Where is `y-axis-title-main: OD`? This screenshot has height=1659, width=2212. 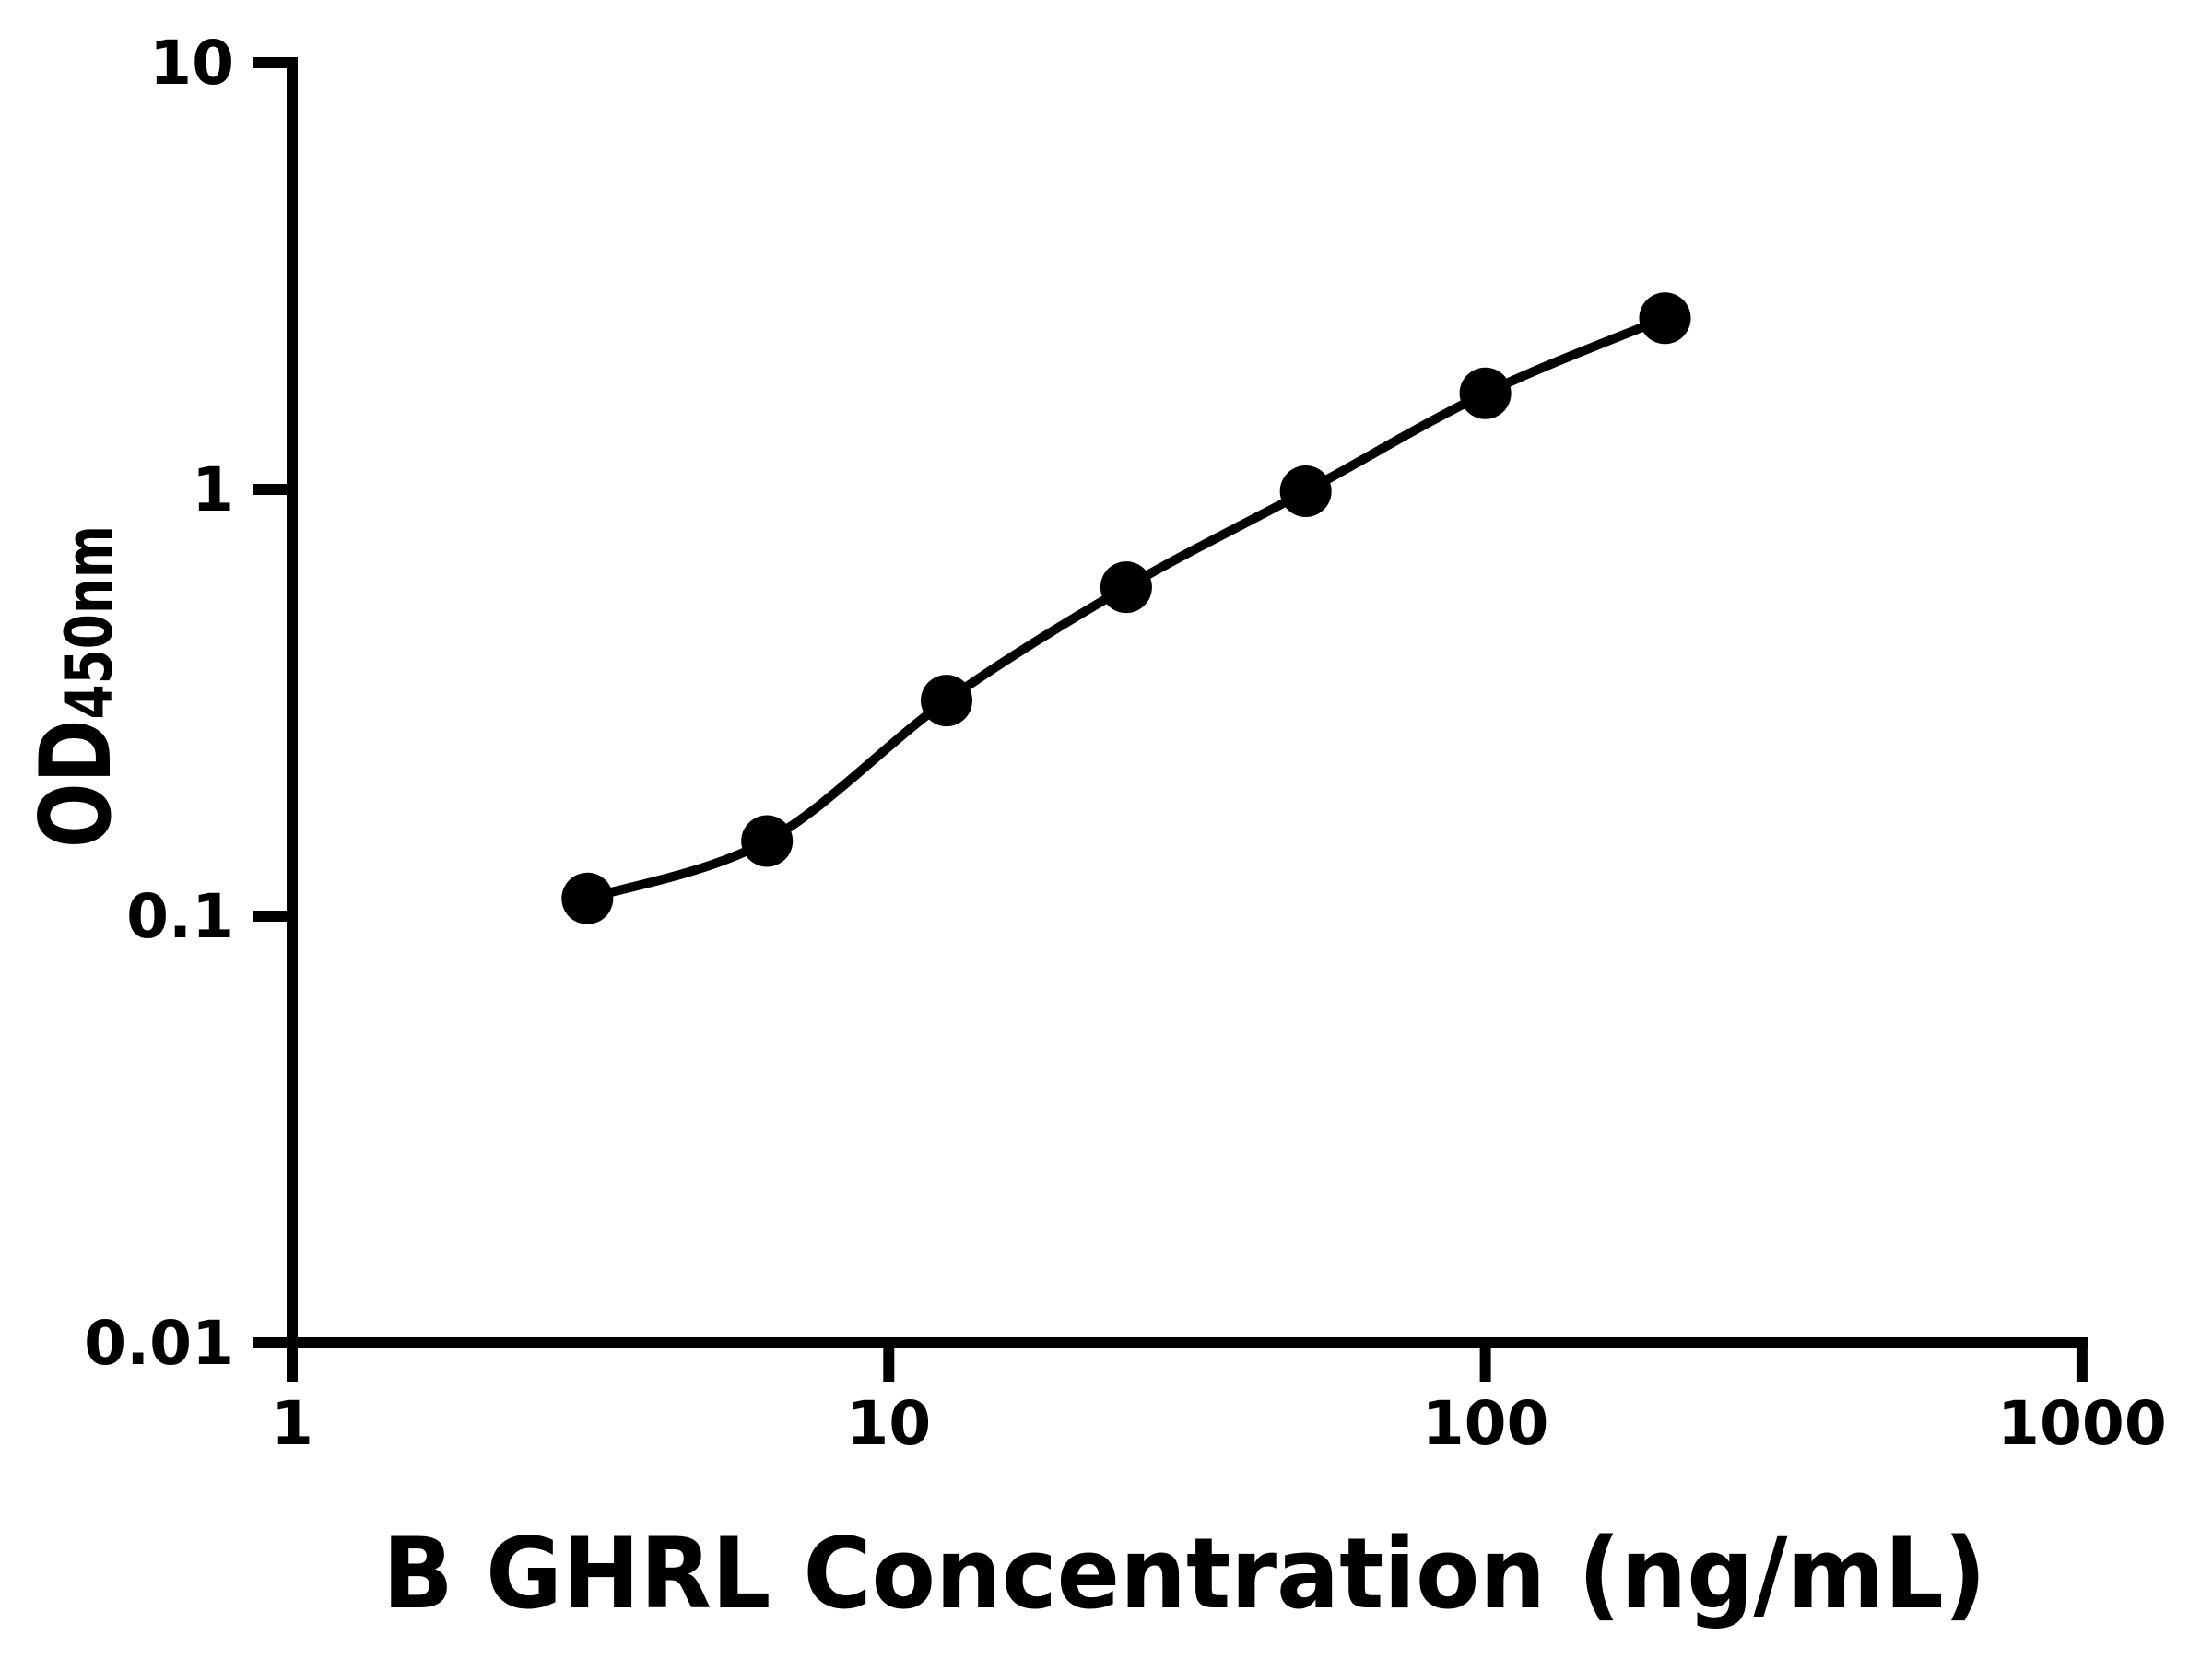
y-axis-title-main: OD is located at coordinates (76, 784).